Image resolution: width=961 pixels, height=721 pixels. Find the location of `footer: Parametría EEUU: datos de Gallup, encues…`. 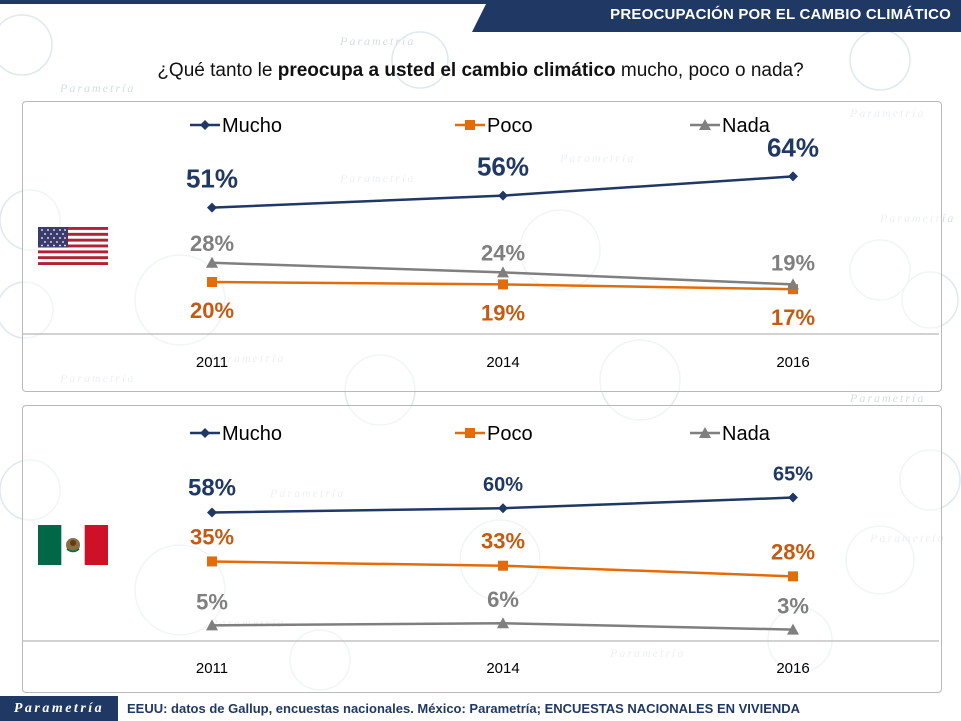

footer: Parametría EEUU: datos de Gallup, encues… is located at coordinates (480, 708).